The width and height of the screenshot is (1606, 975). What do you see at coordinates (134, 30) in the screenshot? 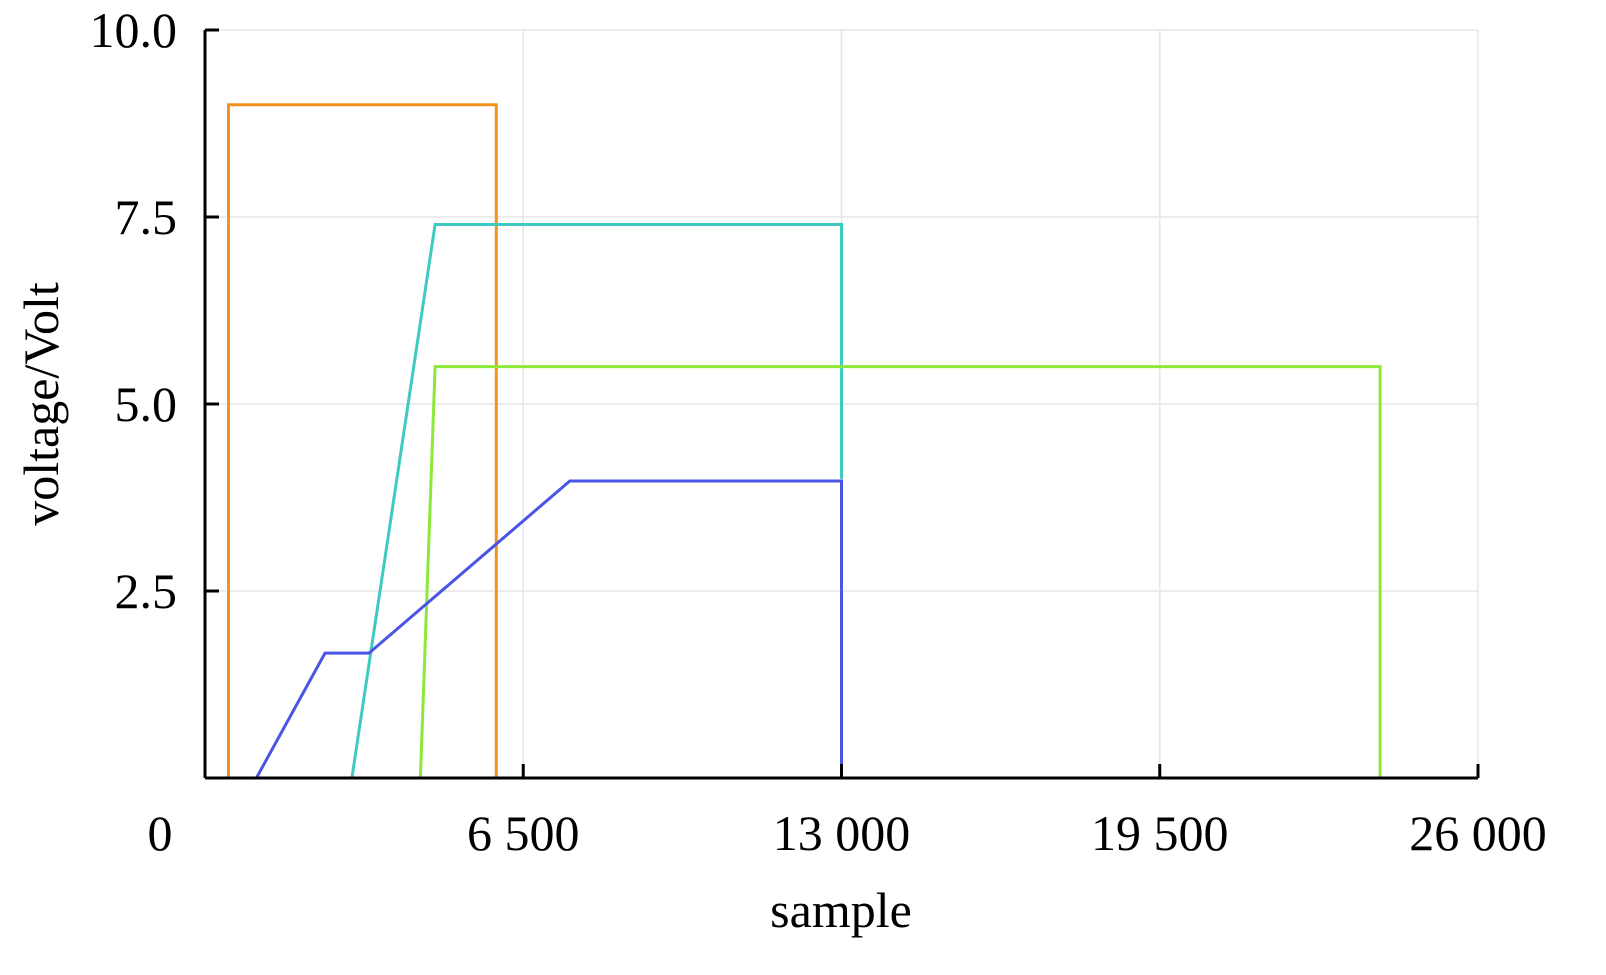
I see `y-tick-label: 10.0` at bounding box center [134, 30].